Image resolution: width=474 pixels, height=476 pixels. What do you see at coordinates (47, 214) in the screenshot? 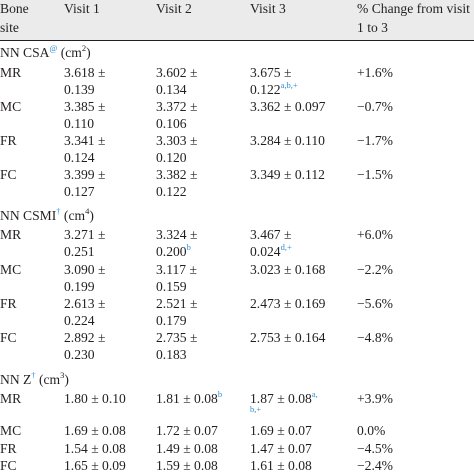
I see `section-title-csmi: NN CSMI† (cm4)` at bounding box center [47, 214].